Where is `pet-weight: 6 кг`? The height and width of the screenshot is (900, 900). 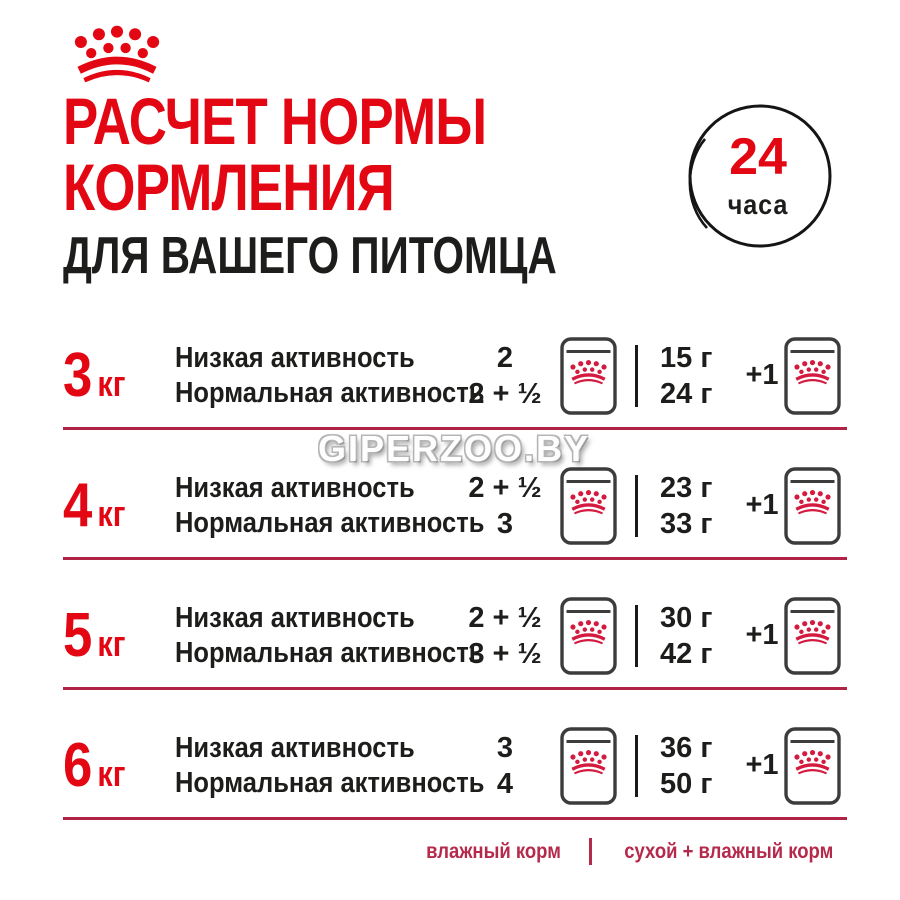 pet-weight: 6 кг is located at coordinates (110, 765).